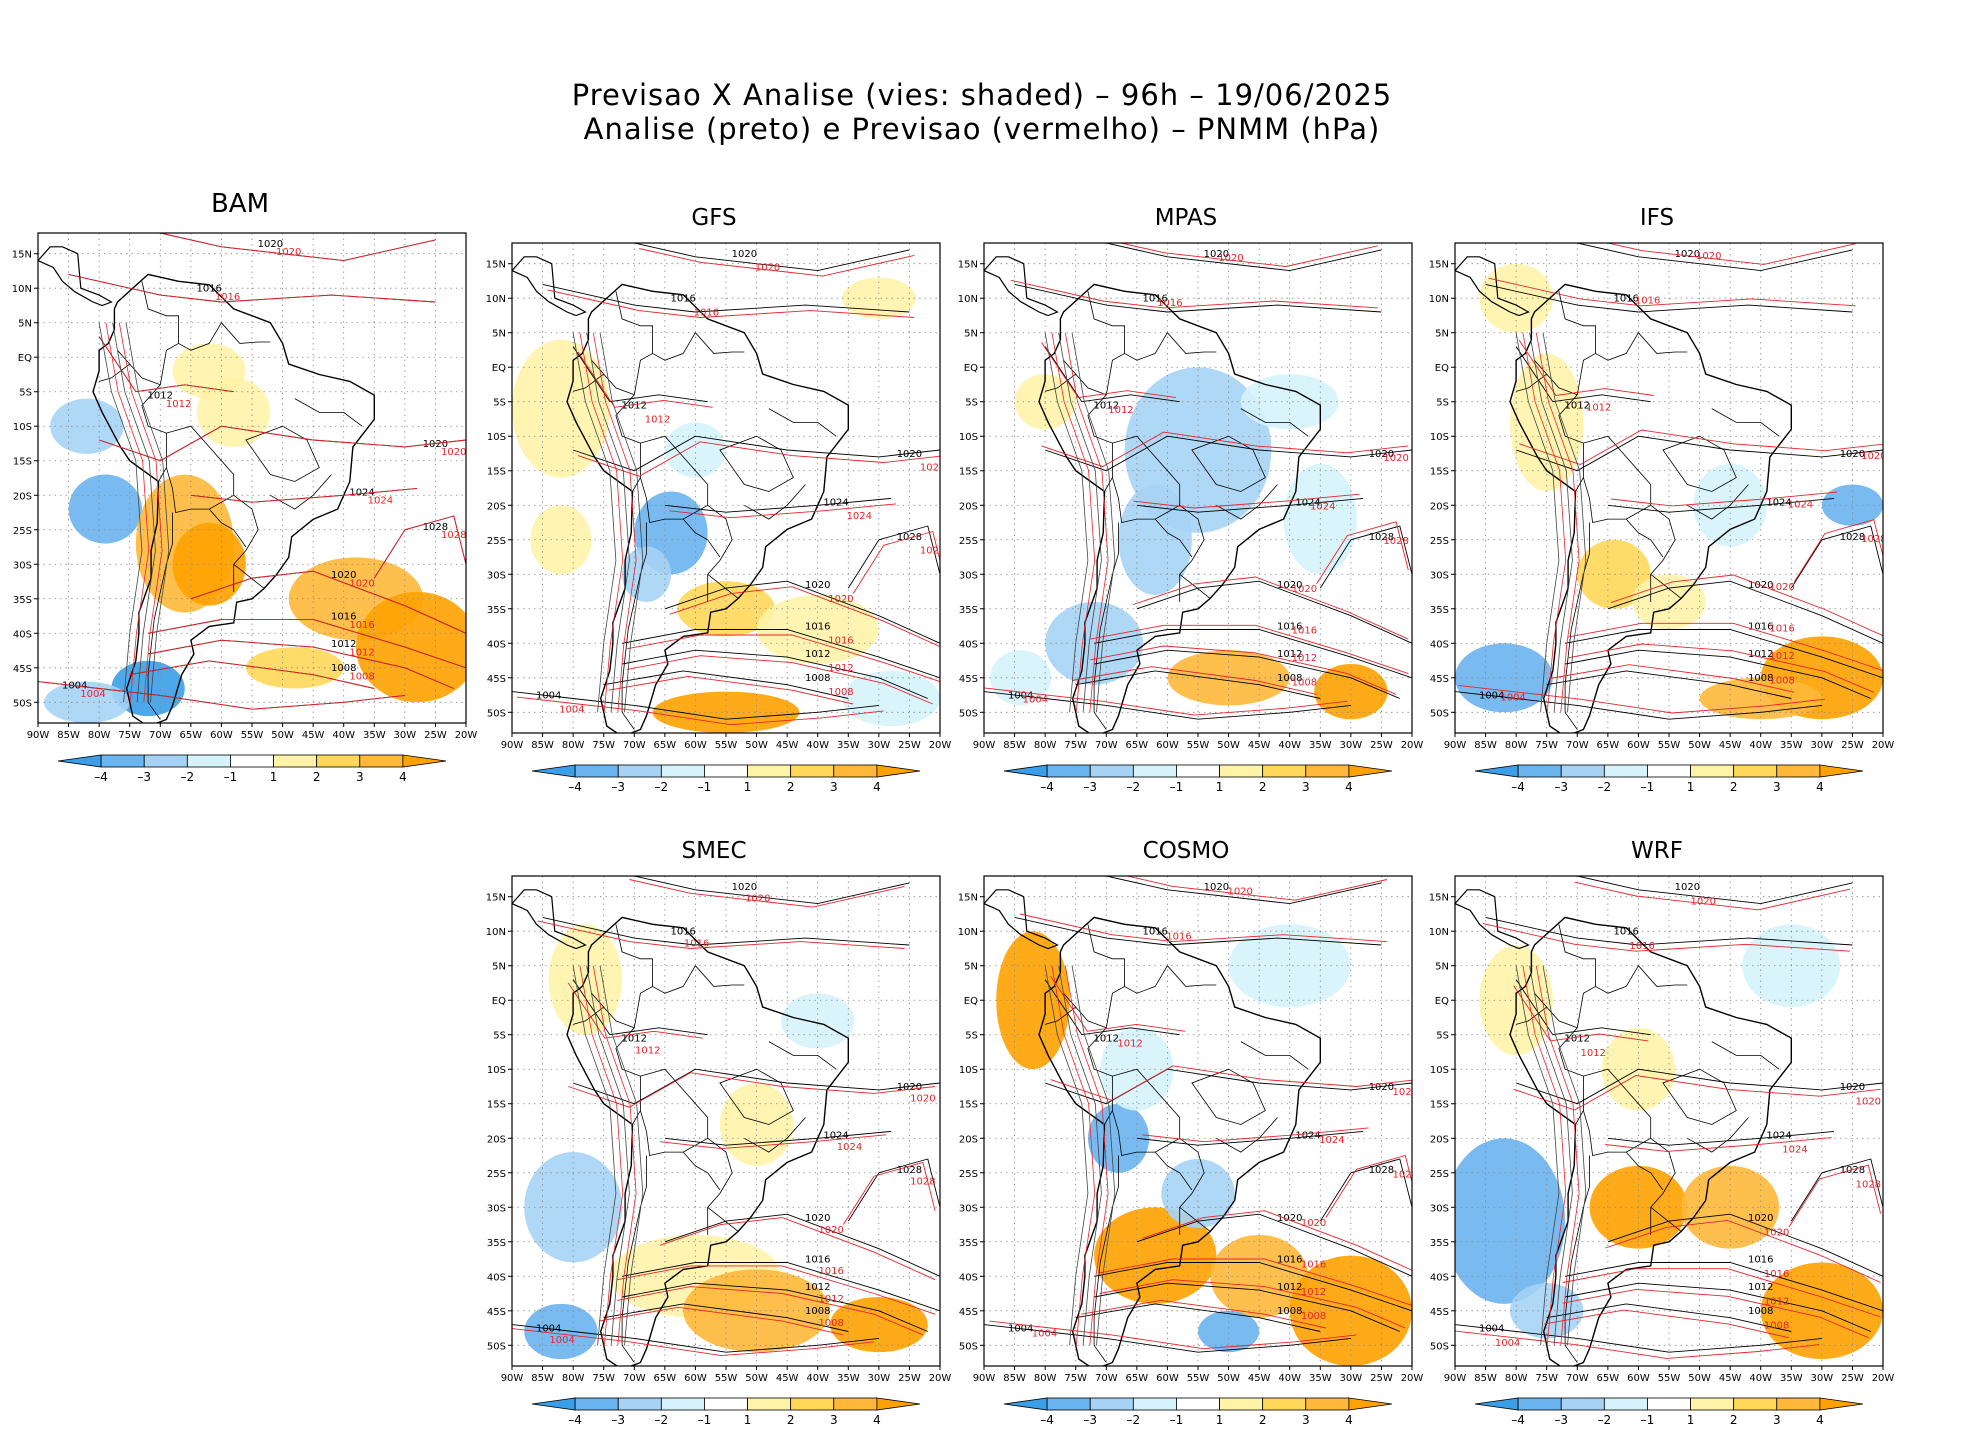 This screenshot has height=1448, width=1964. What do you see at coordinates (618, 787) in the screenshot?
I see `colorbar-label: –3` at bounding box center [618, 787].